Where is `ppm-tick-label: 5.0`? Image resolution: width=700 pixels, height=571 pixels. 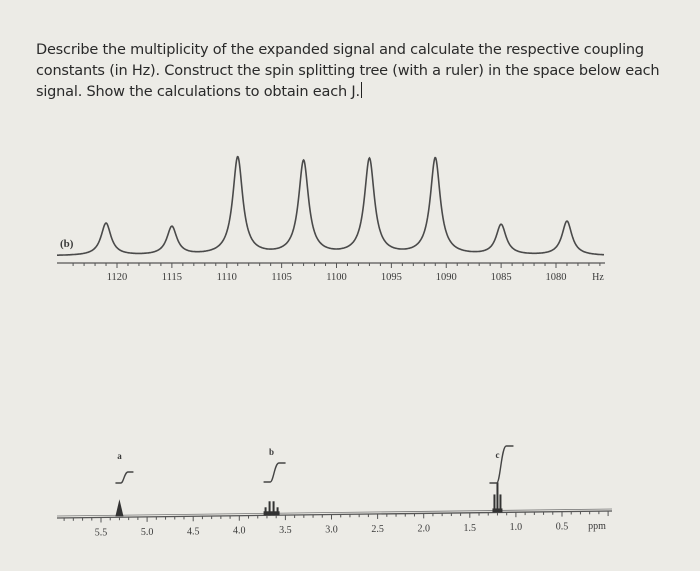
ppm-tick-label: 5.0 is located at coordinates (147, 532).